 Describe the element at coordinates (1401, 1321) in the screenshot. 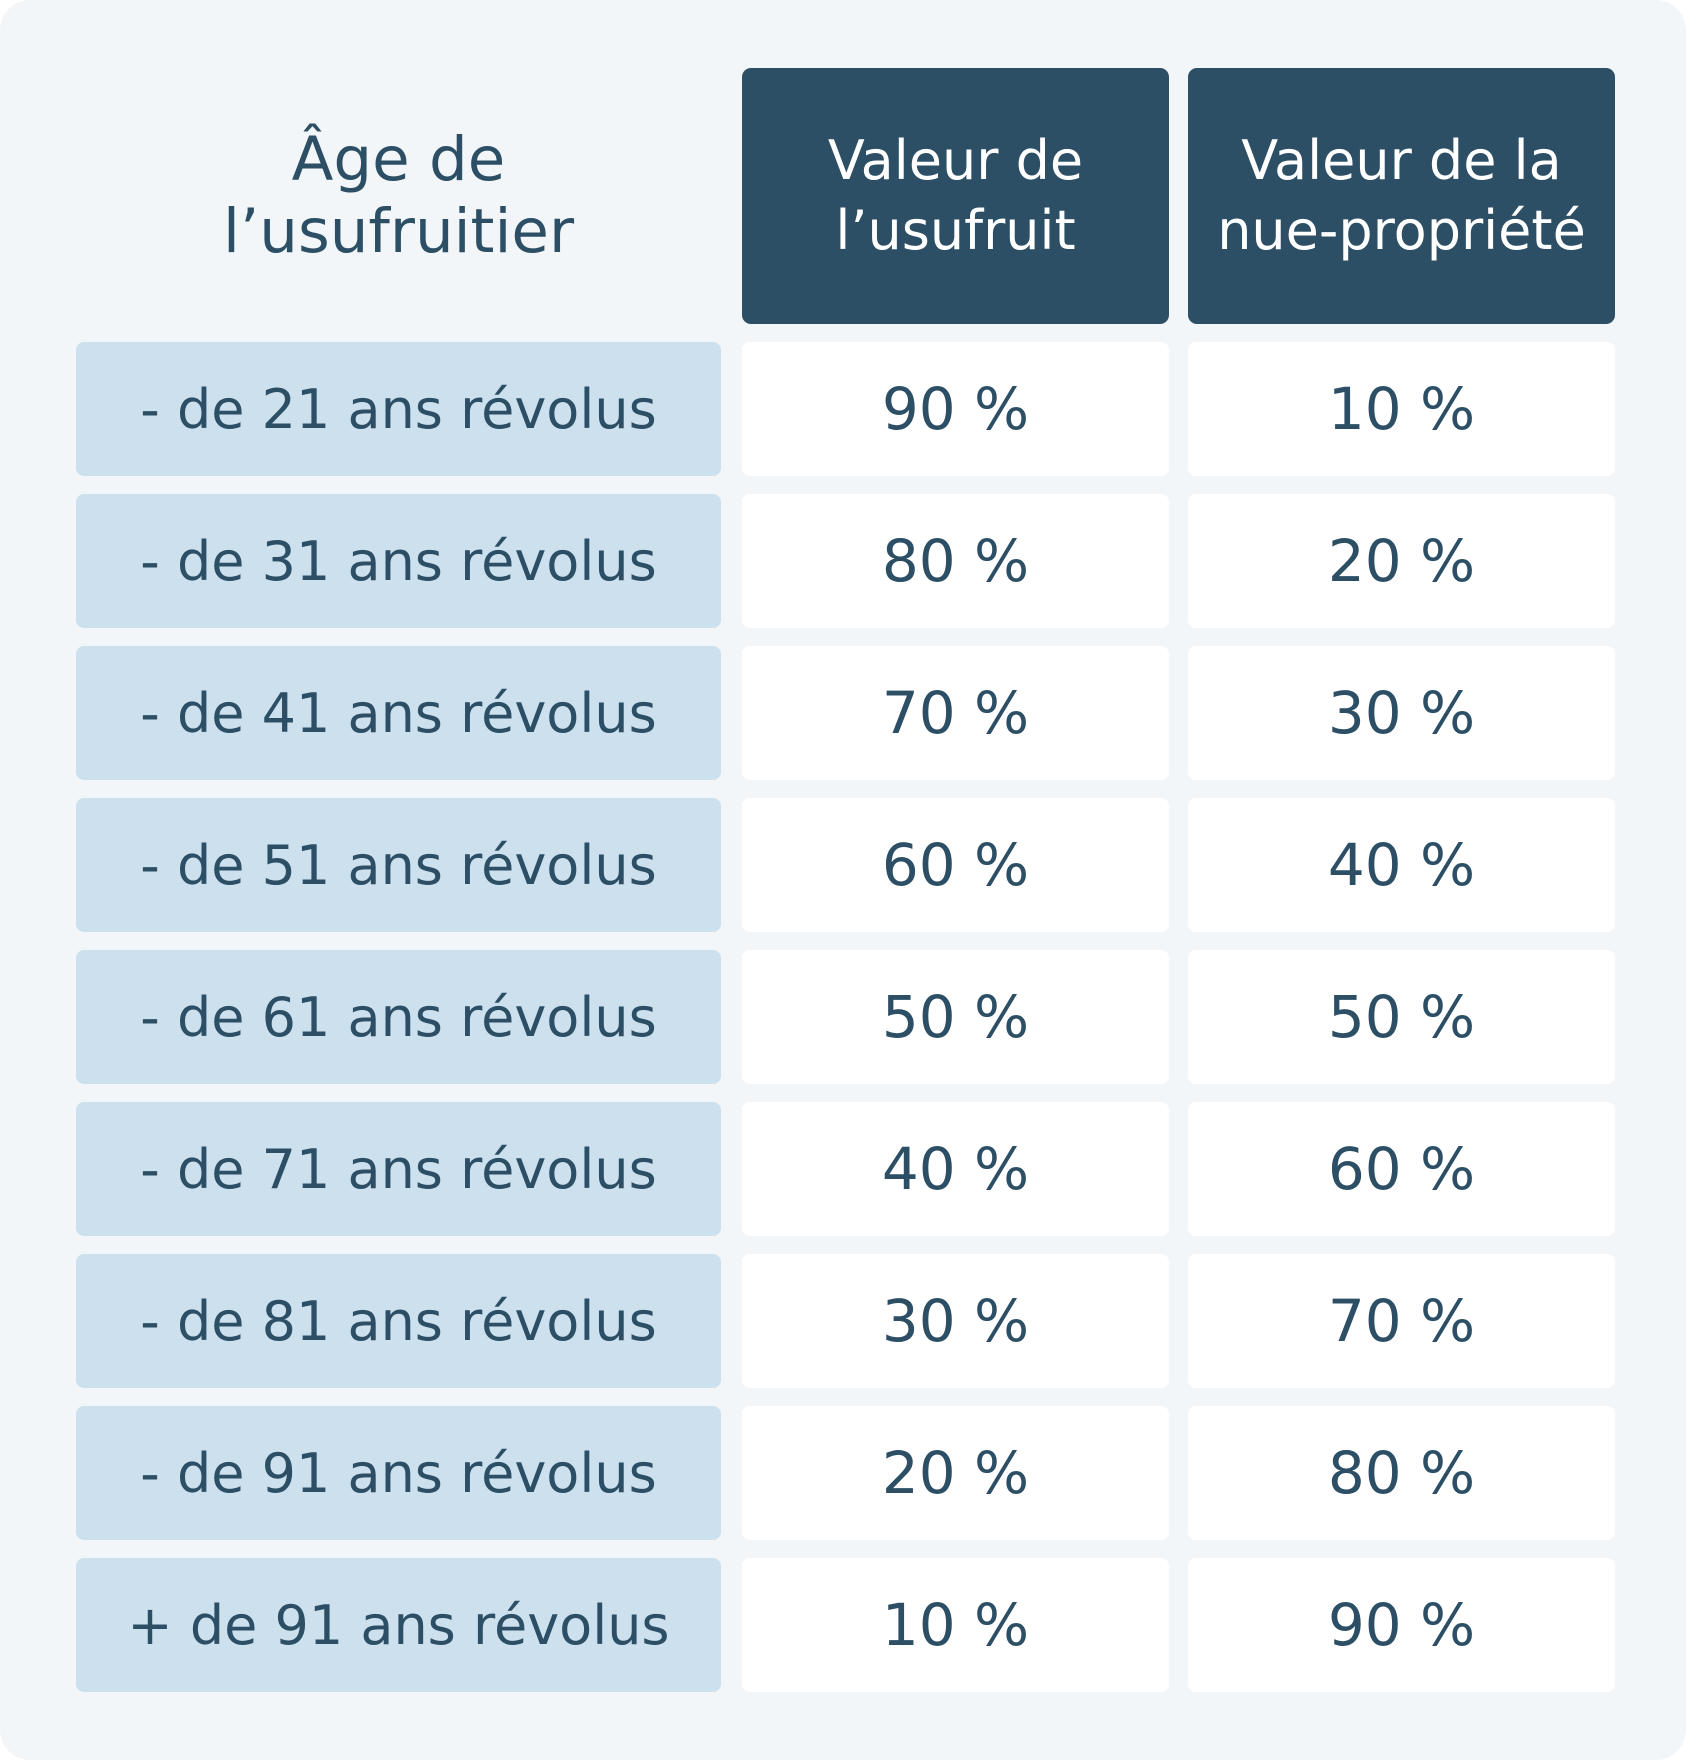

I see `nue-propriete-value: 70 %` at that location.